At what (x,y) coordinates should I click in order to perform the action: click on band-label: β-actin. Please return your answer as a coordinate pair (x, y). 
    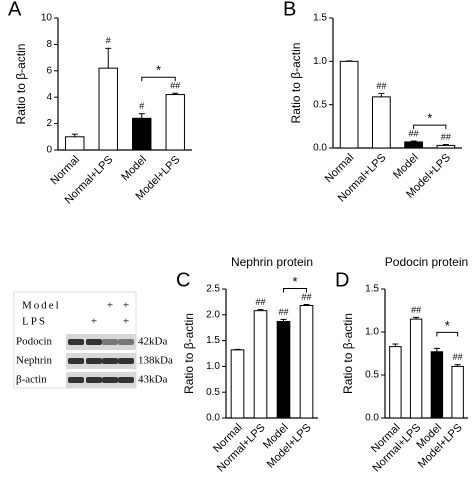
    Looking at the image, I should click on (31, 380).